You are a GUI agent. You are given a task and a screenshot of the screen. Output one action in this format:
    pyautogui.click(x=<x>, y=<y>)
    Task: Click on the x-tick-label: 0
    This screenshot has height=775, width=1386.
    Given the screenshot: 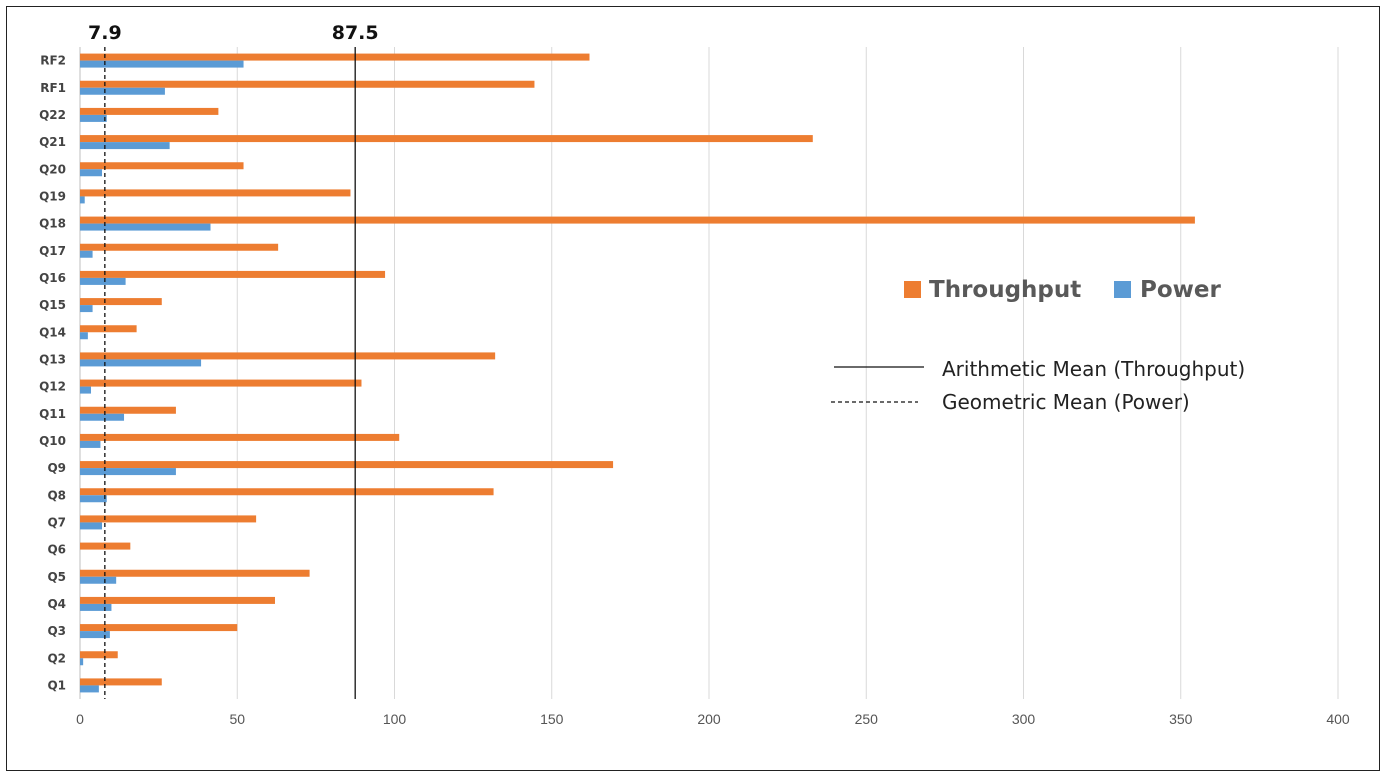 What is the action you would take?
    pyautogui.click(x=80, y=719)
    